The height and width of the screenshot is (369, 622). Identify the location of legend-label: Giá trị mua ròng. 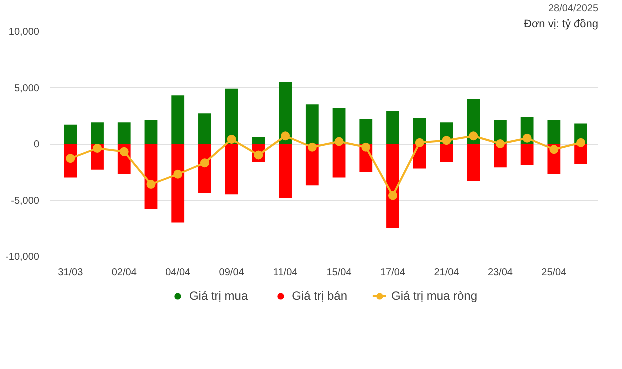
(435, 296).